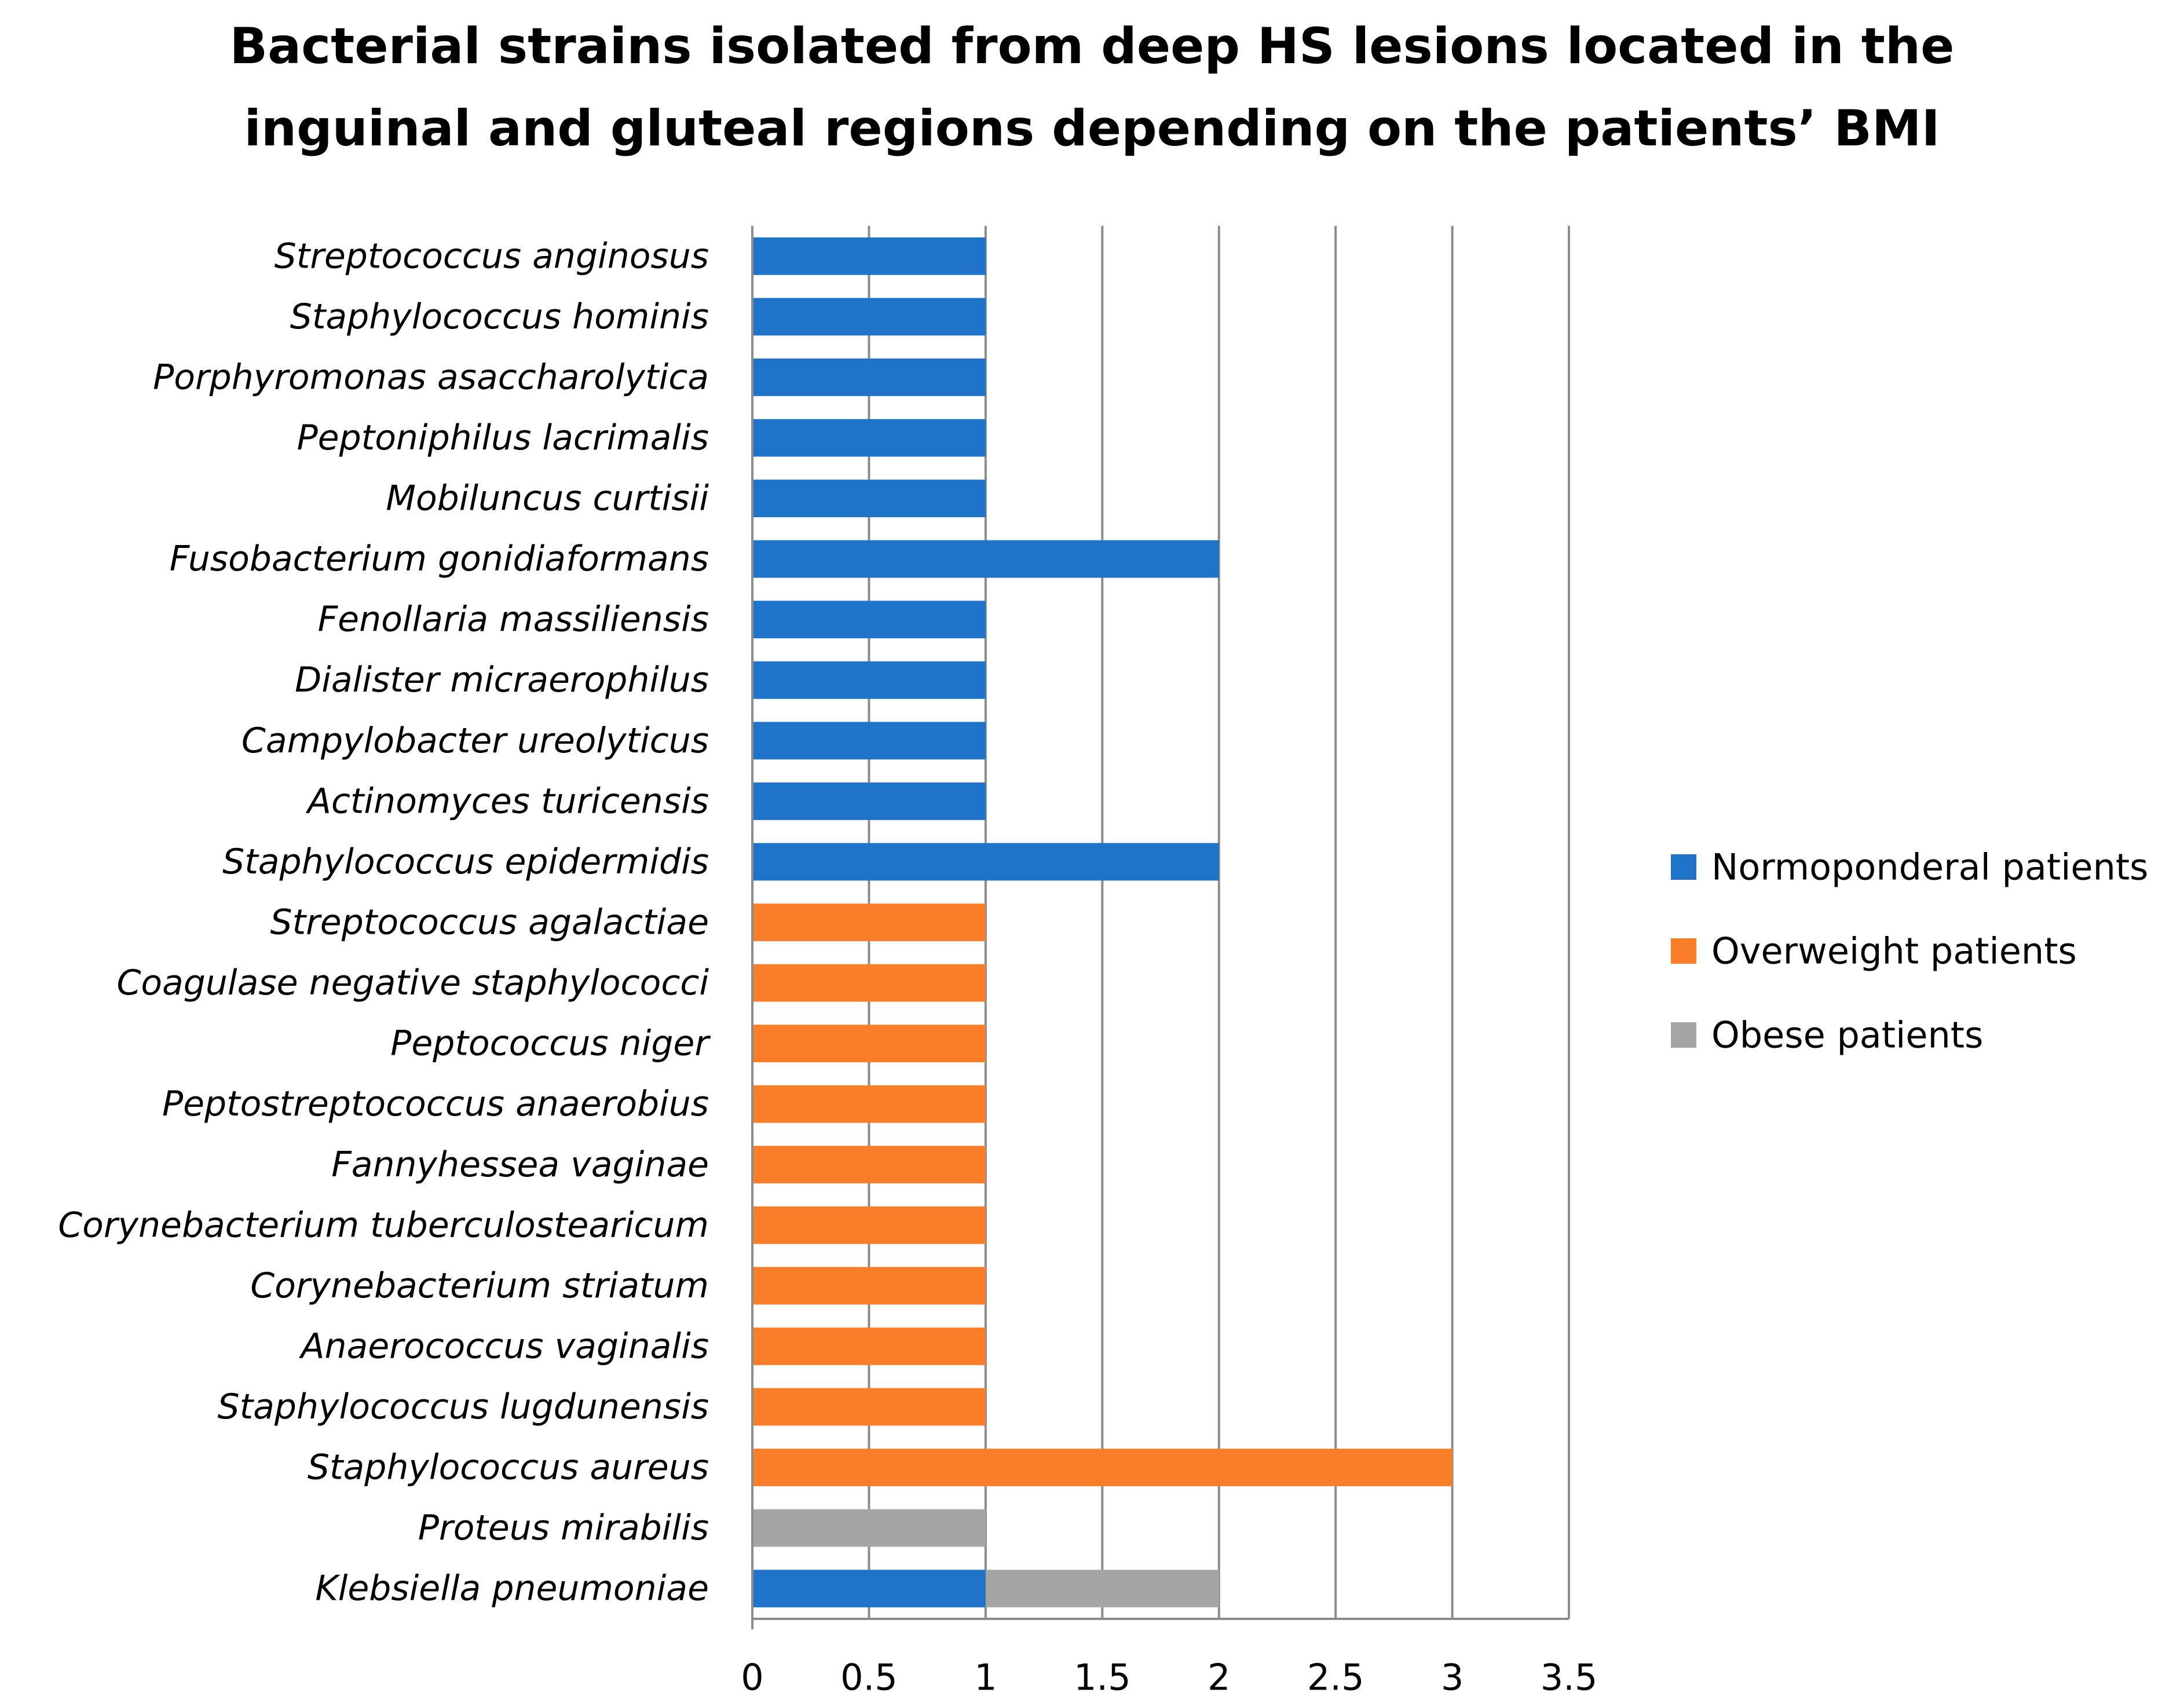  I want to click on category-label-19: Staphylococcus lugdunensis, so click(464, 1407).